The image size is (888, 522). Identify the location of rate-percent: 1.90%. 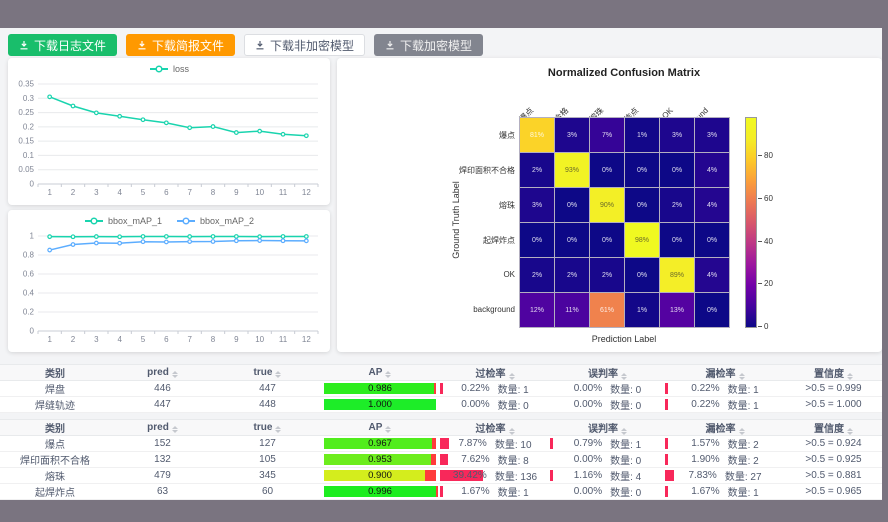
(705, 459).